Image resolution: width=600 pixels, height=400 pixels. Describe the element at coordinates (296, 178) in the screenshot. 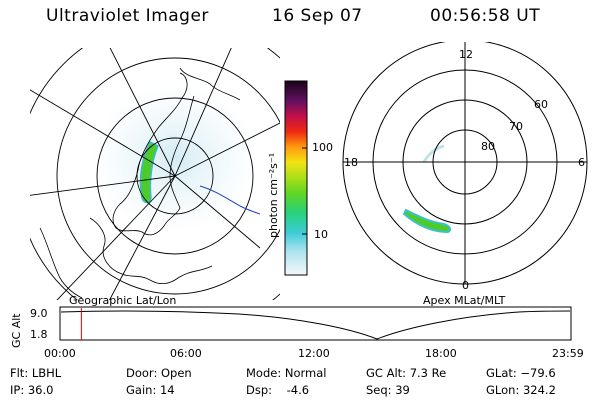

I see `color-bar` at that location.